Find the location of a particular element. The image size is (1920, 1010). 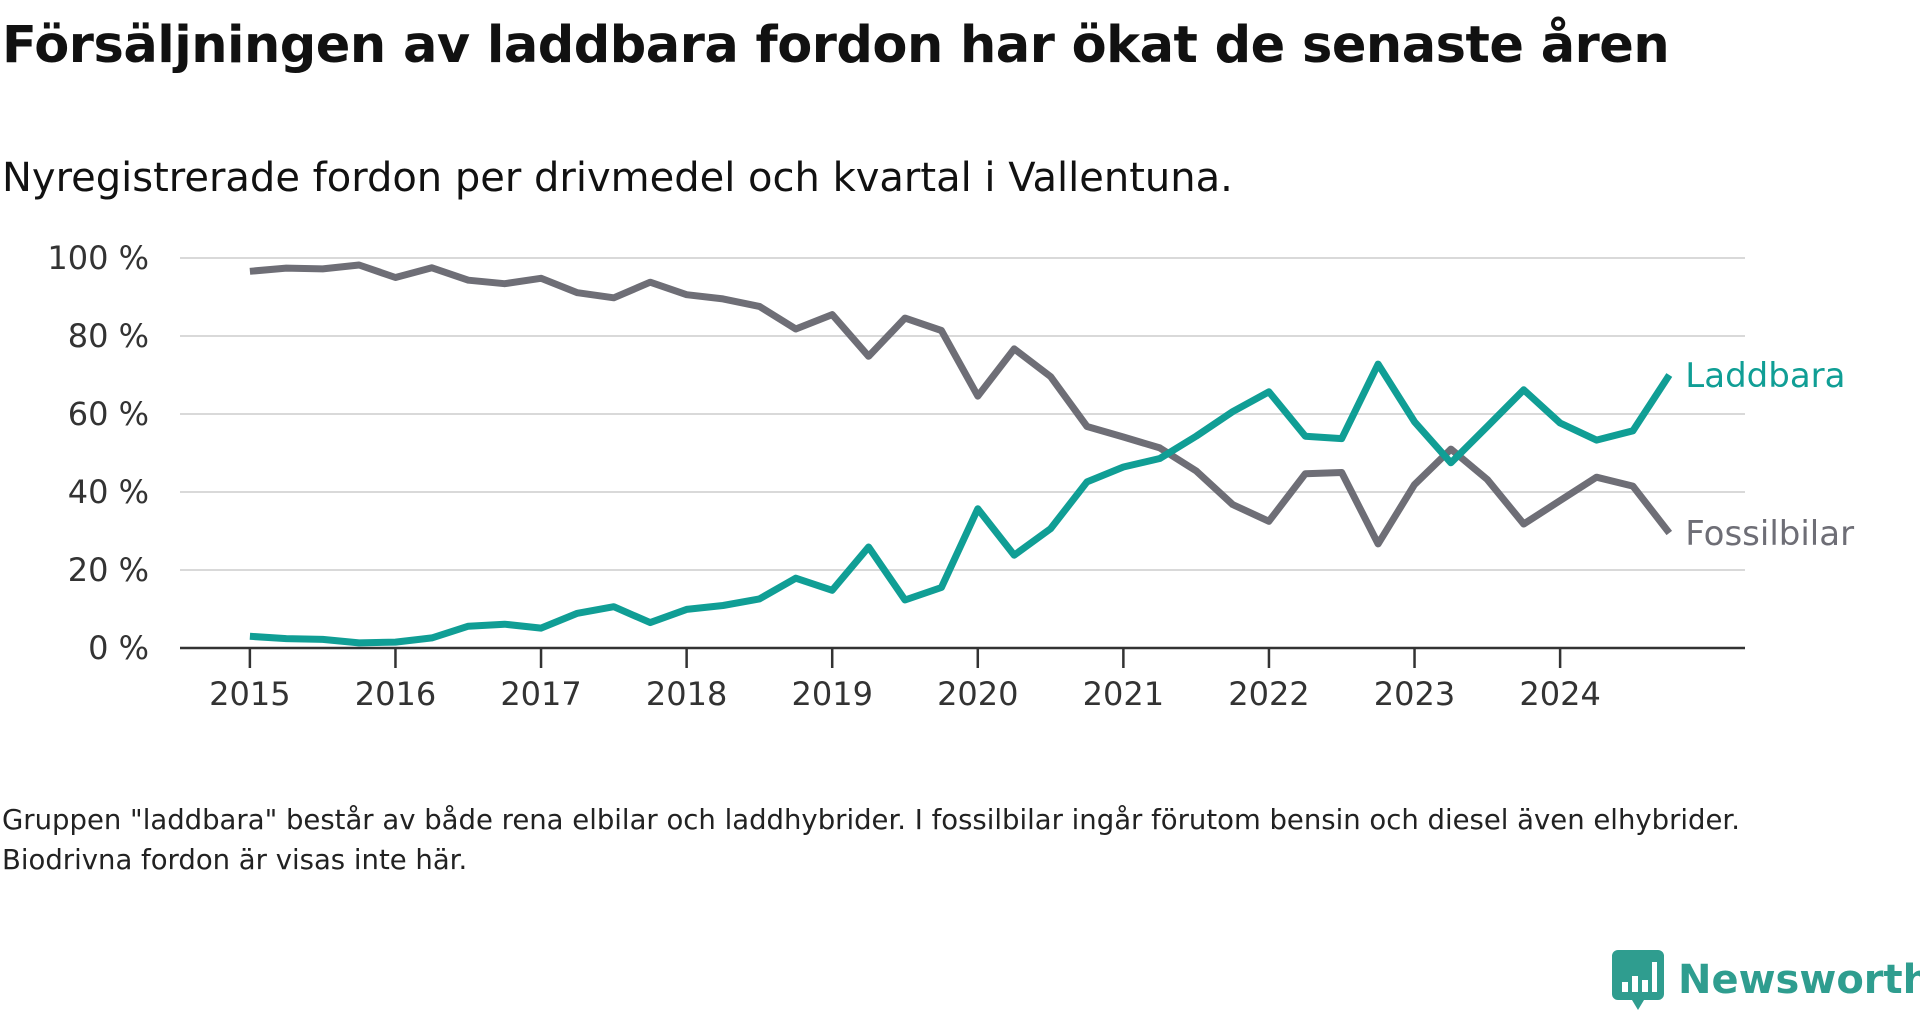

x-tick-label-2019: 2019 is located at coordinates (831, 694).